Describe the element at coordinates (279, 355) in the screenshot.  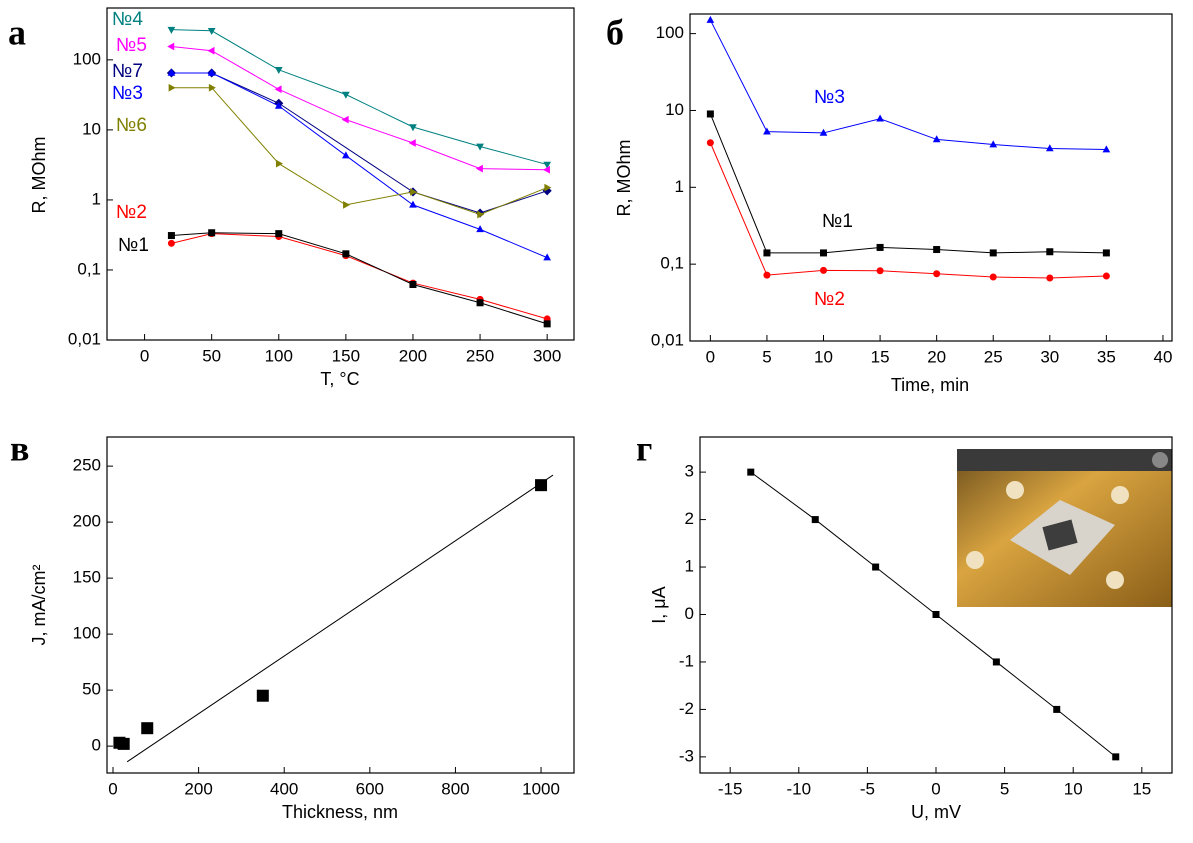
I see `x-tick-label: 100` at that location.